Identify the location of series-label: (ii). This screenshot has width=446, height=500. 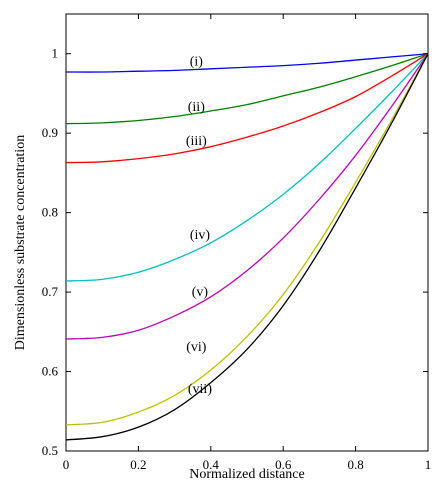
(196, 107).